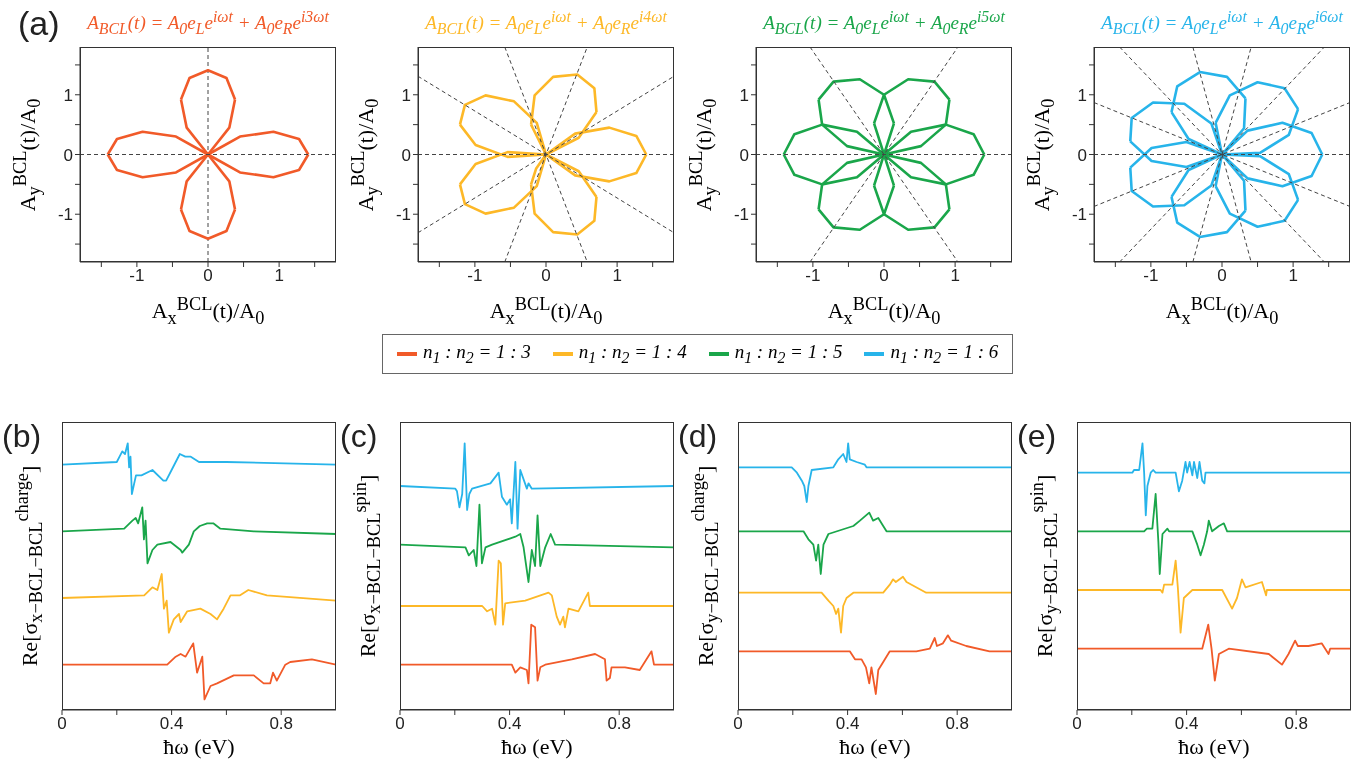  What do you see at coordinates (546, 23) in the screenshot?
I see `chart-title: A$_{BCL}$(t) = A$_{0}$e$_{L}$e$^{iωt}$ + A$_{0}$e$_{R}$e$^{i4ωt}$` at bounding box center [546, 23].